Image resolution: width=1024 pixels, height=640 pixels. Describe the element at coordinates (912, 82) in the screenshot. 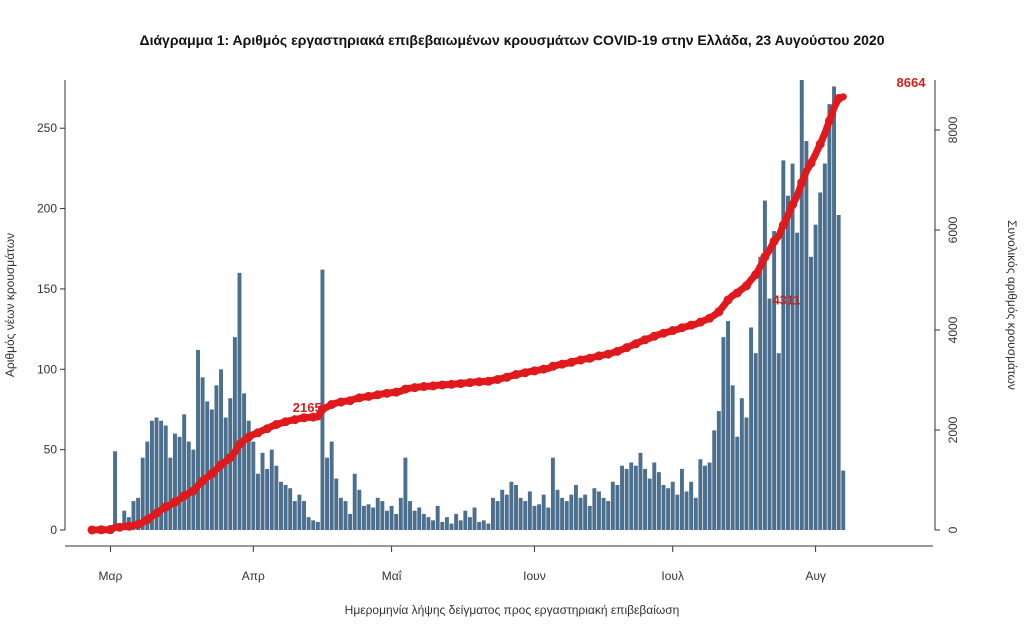

I see `annotation-label: 8664` at that location.